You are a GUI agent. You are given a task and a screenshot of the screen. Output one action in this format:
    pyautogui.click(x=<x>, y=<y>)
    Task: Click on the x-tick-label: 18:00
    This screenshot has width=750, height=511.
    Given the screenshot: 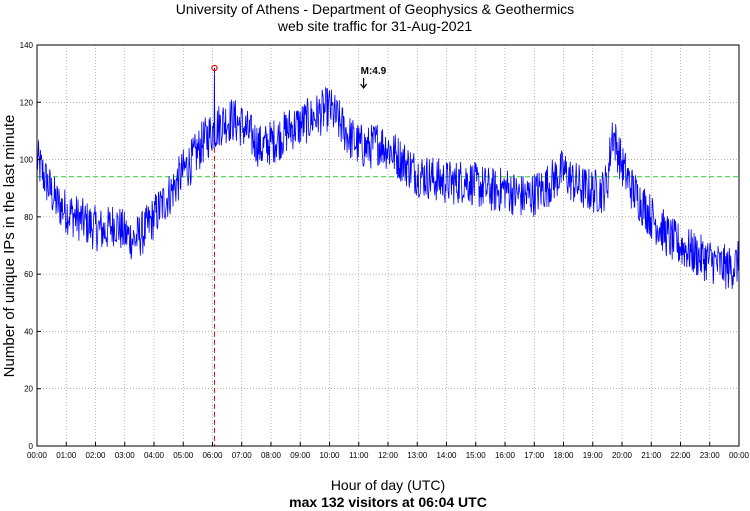 What is the action you would take?
    pyautogui.click(x=563, y=455)
    